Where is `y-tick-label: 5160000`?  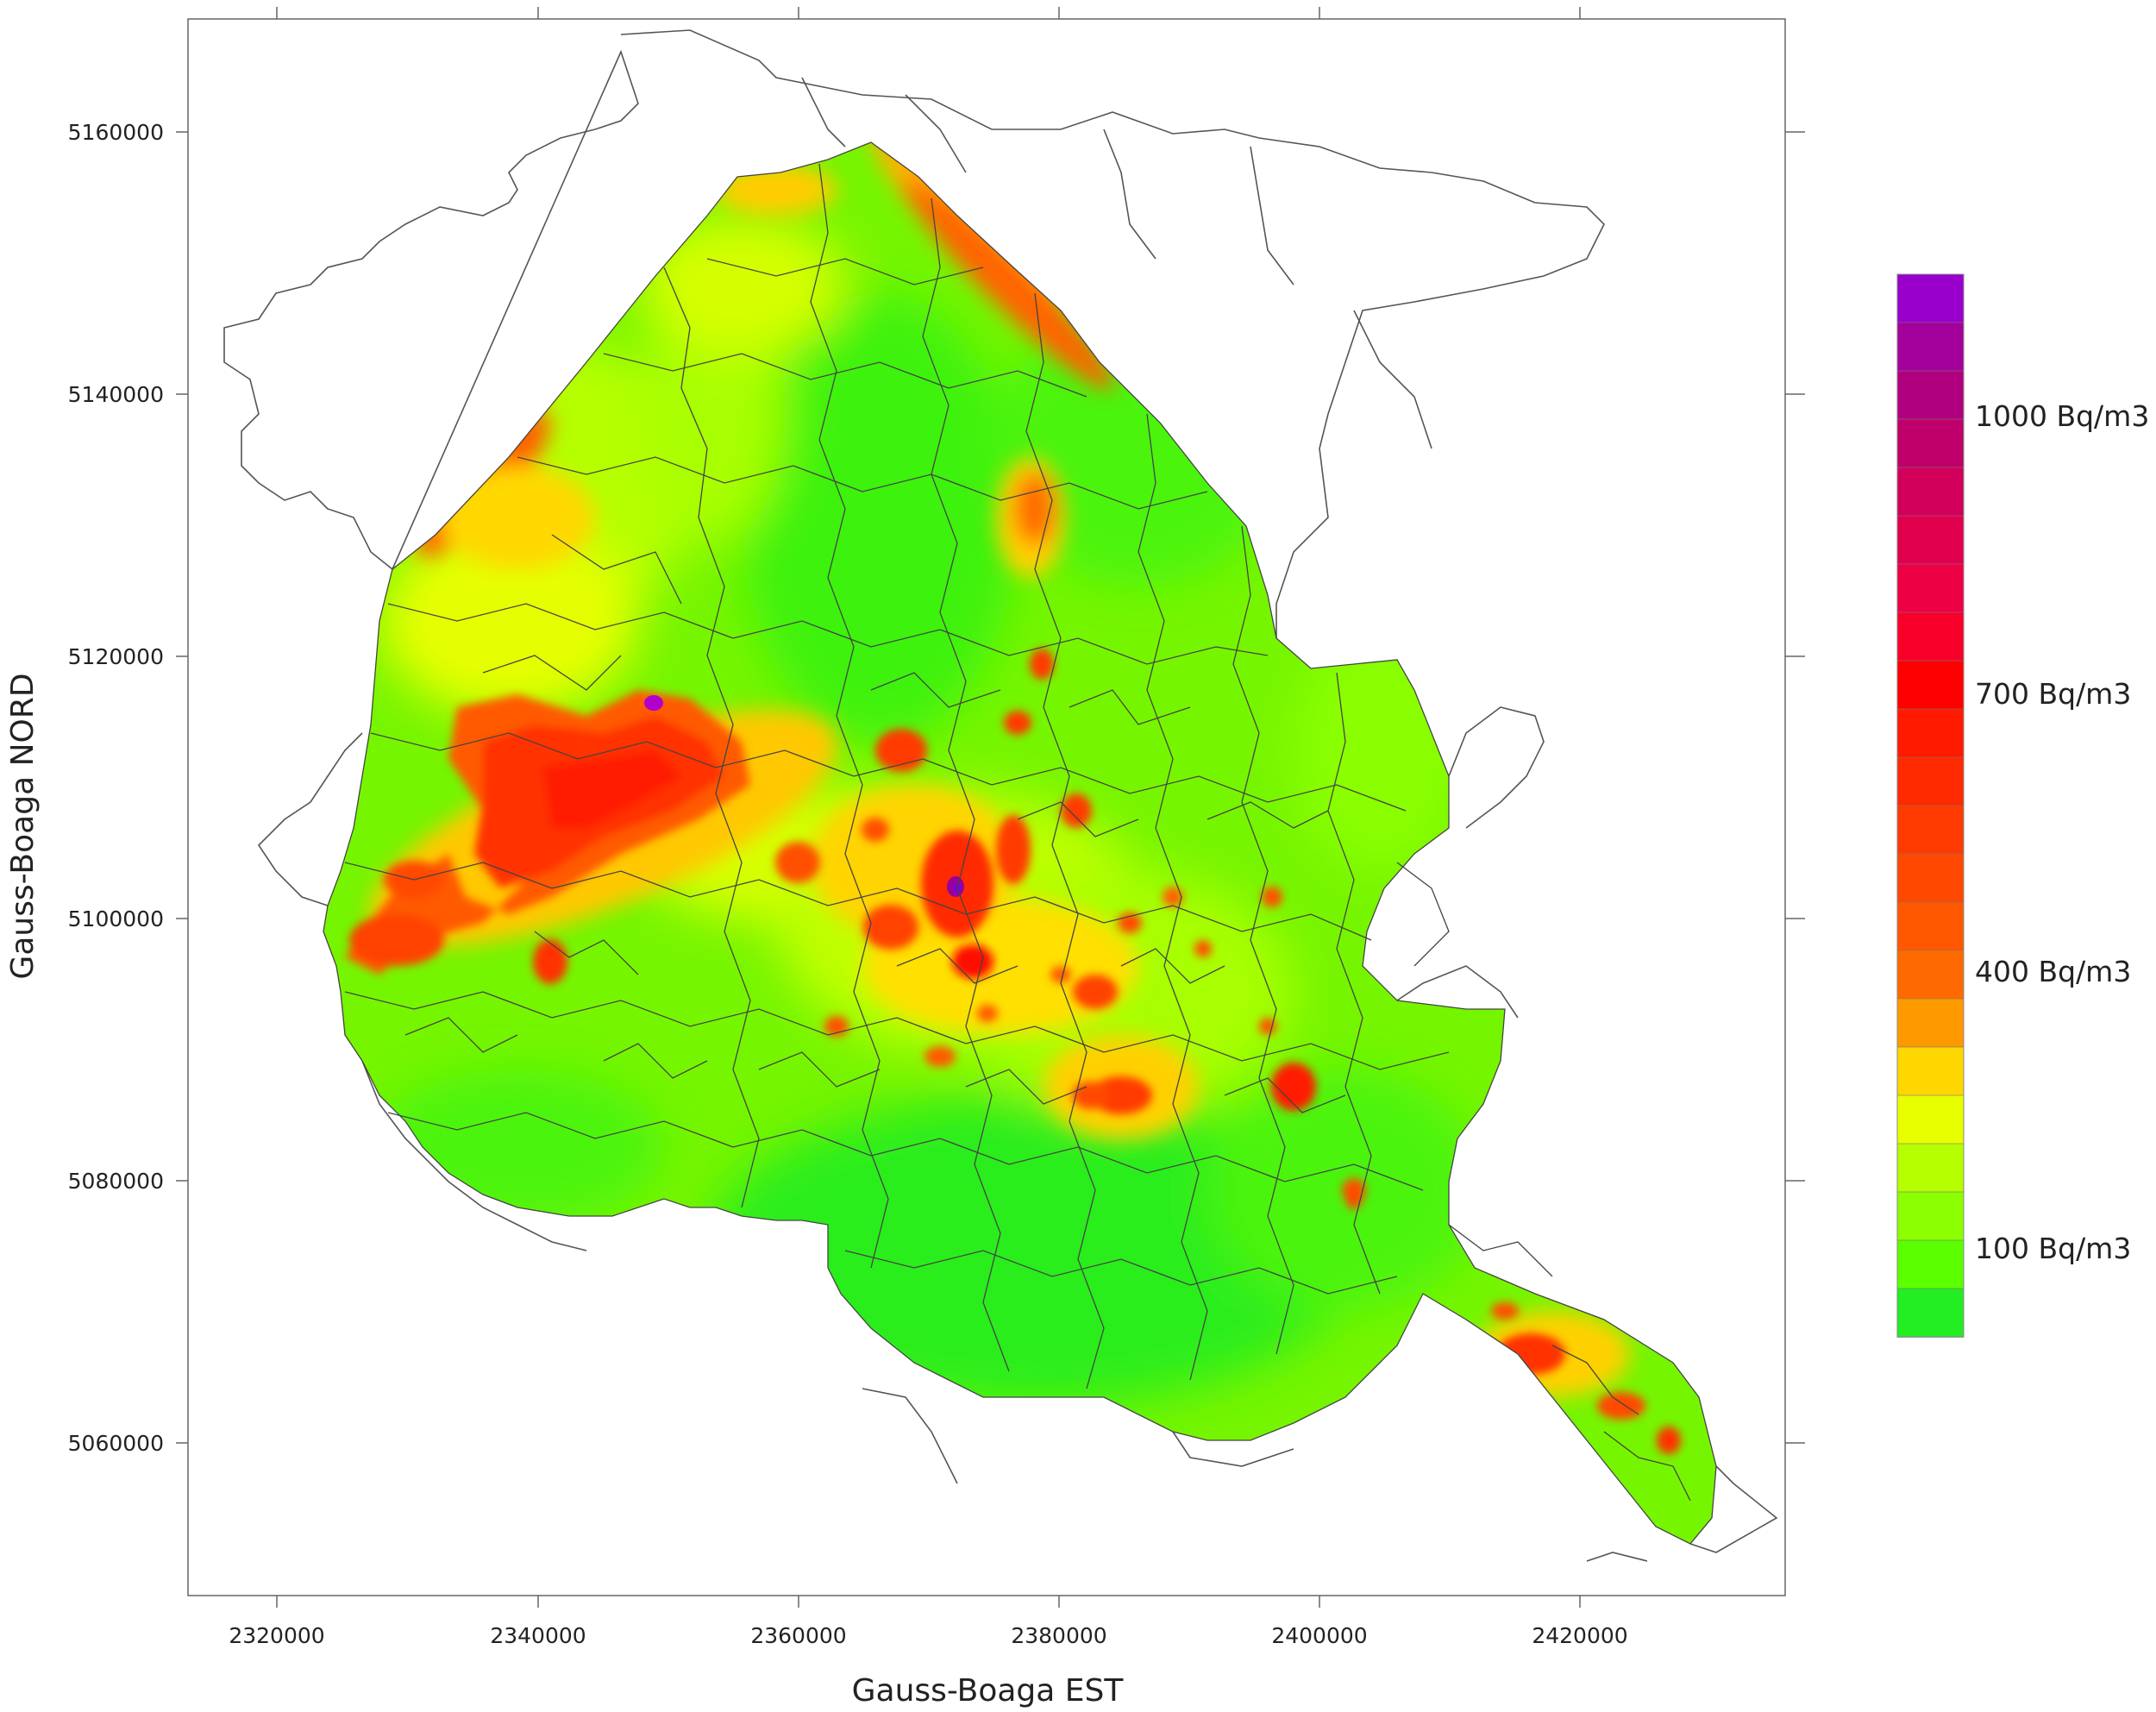
y-tick-label: 5160000 is located at coordinates (116, 132).